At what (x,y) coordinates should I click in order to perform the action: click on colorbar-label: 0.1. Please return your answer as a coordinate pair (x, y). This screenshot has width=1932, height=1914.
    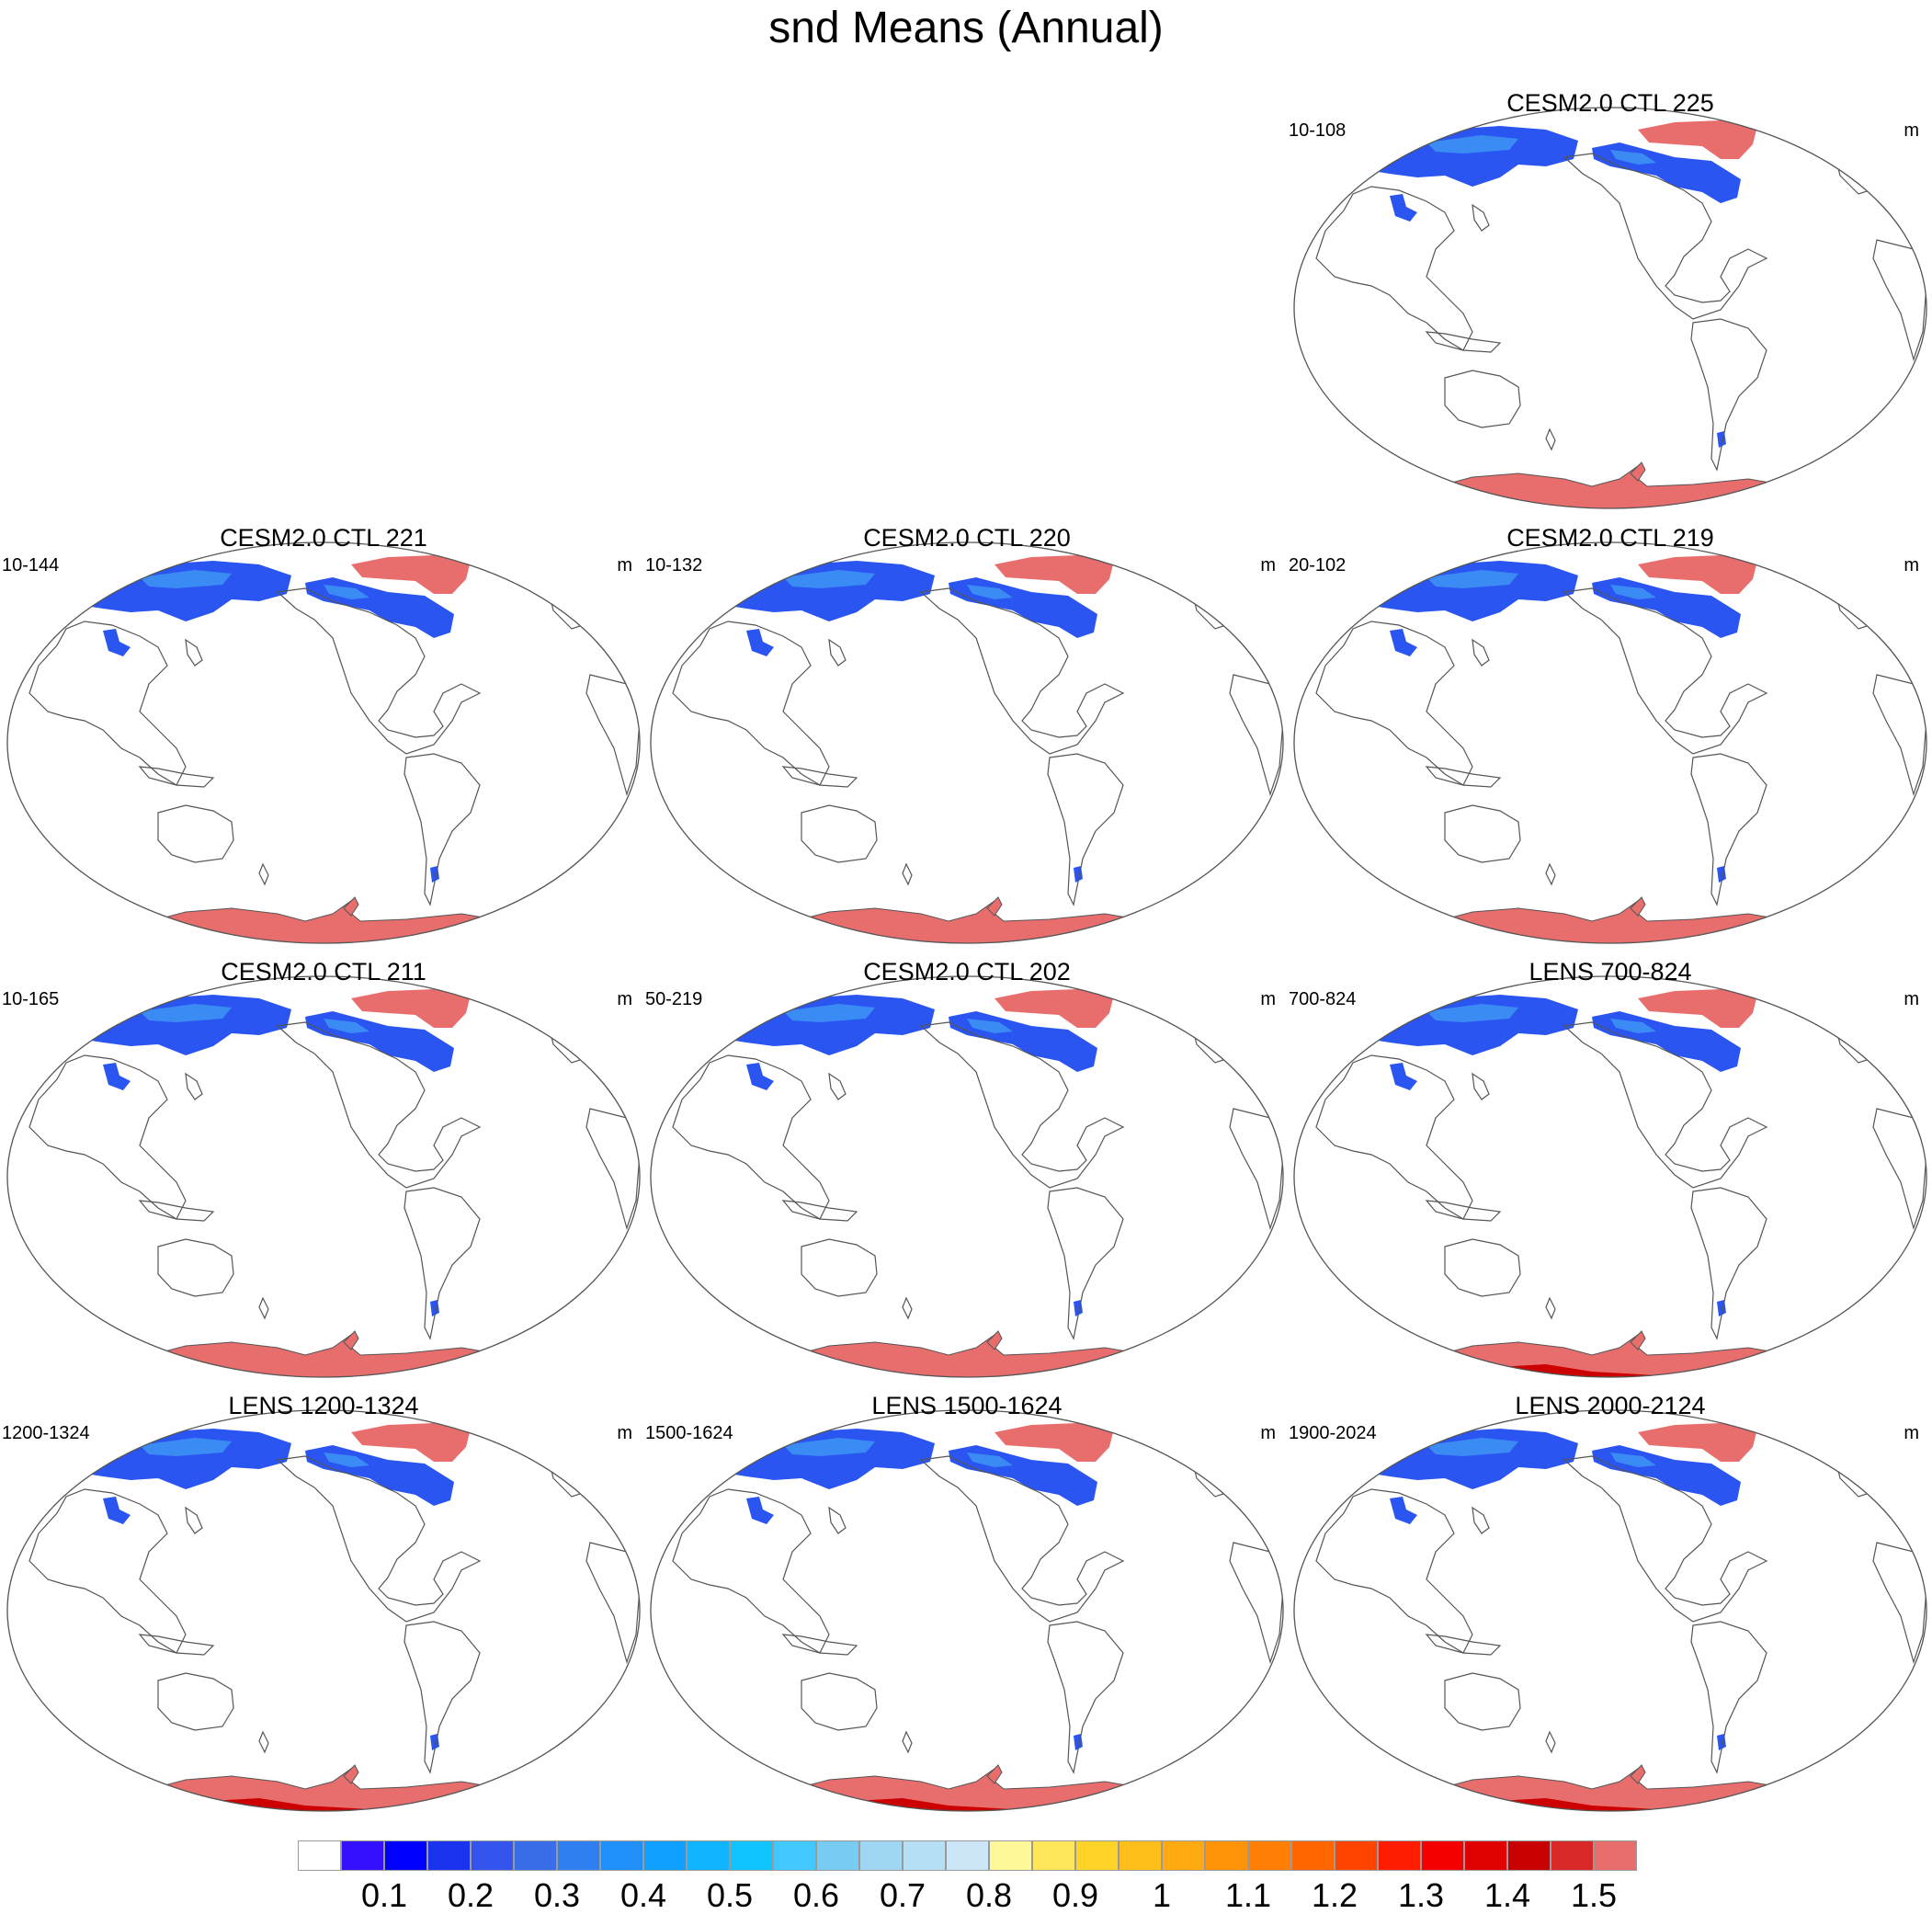
    Looking at the image, I should click on (384, 1895).